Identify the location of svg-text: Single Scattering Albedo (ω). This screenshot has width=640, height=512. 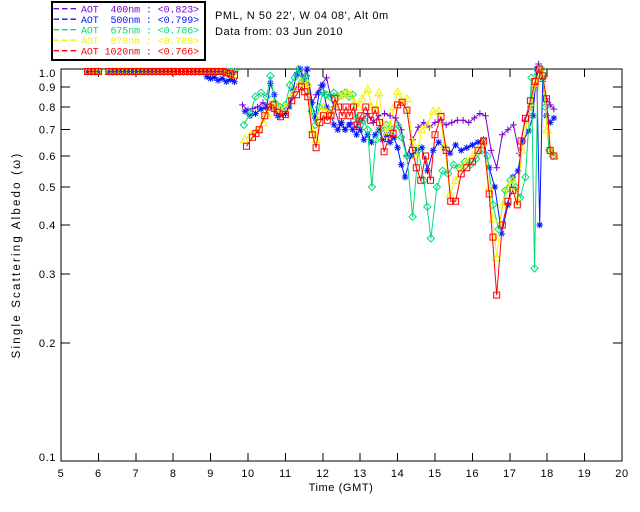
(17, 255).